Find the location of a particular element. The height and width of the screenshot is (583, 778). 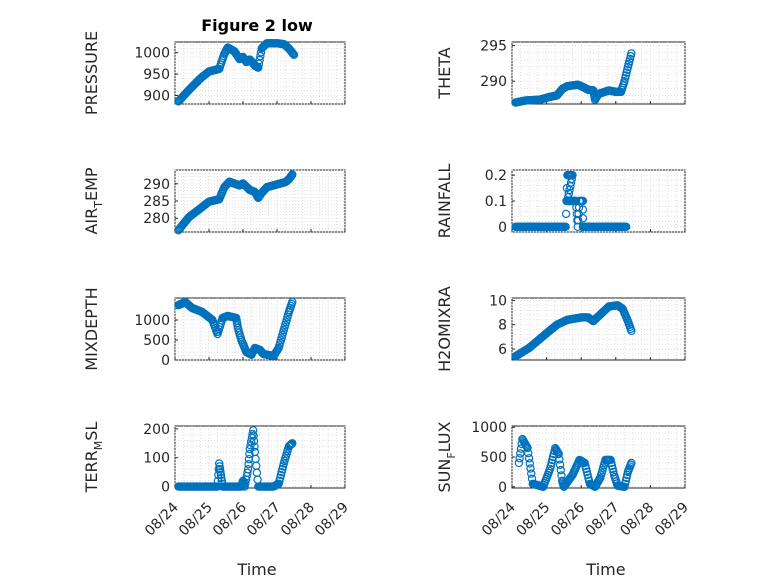

subplot-2: 290 295 THETA is located at coordinates (560, 73).